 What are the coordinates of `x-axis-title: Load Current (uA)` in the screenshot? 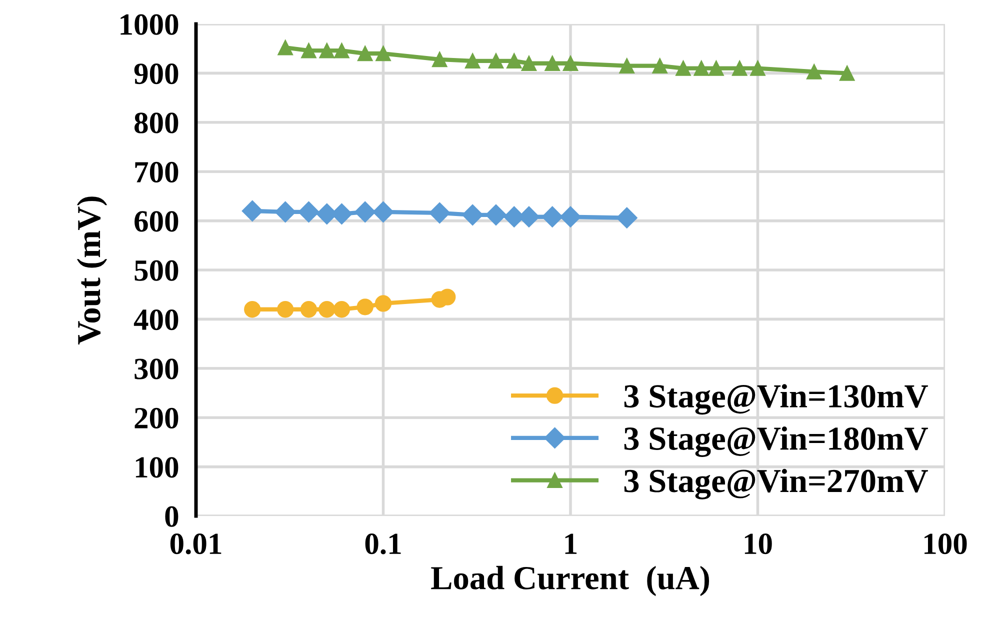 It's located at (570, 581).